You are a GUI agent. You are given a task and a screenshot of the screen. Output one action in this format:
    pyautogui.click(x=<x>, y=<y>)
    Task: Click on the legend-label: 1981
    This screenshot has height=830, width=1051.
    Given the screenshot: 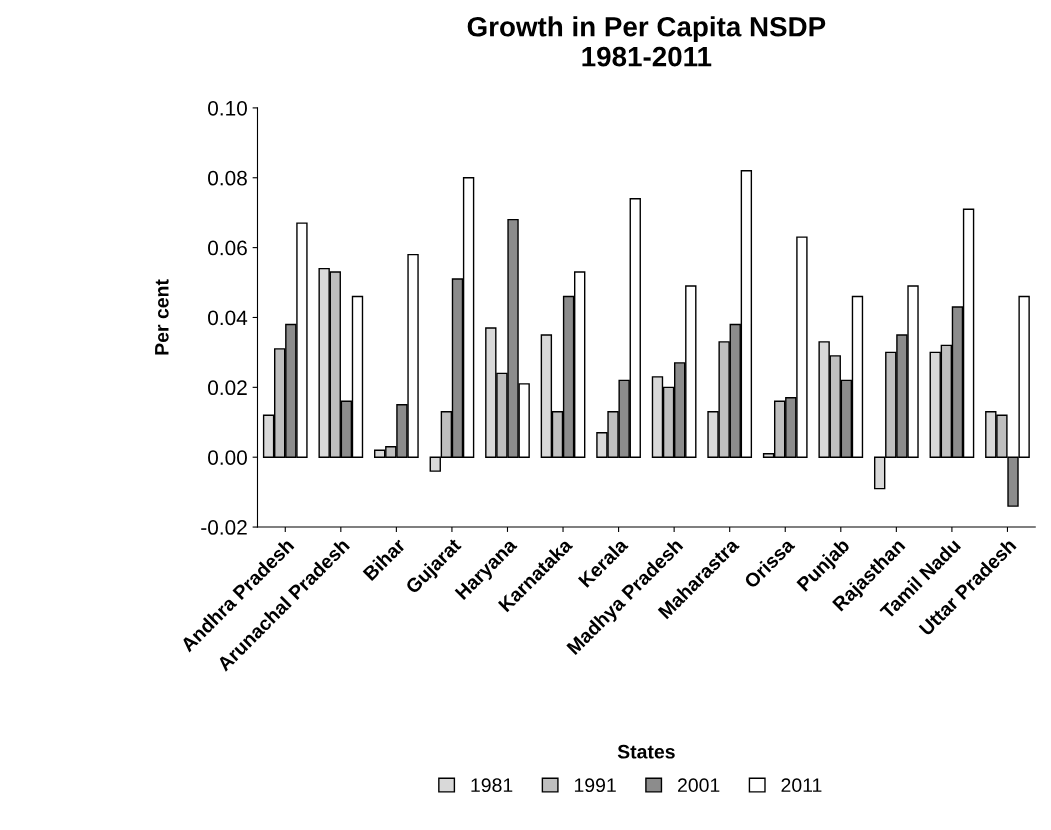 What is the action you would take?
    pyautogui.click(x=492, y=785)
    